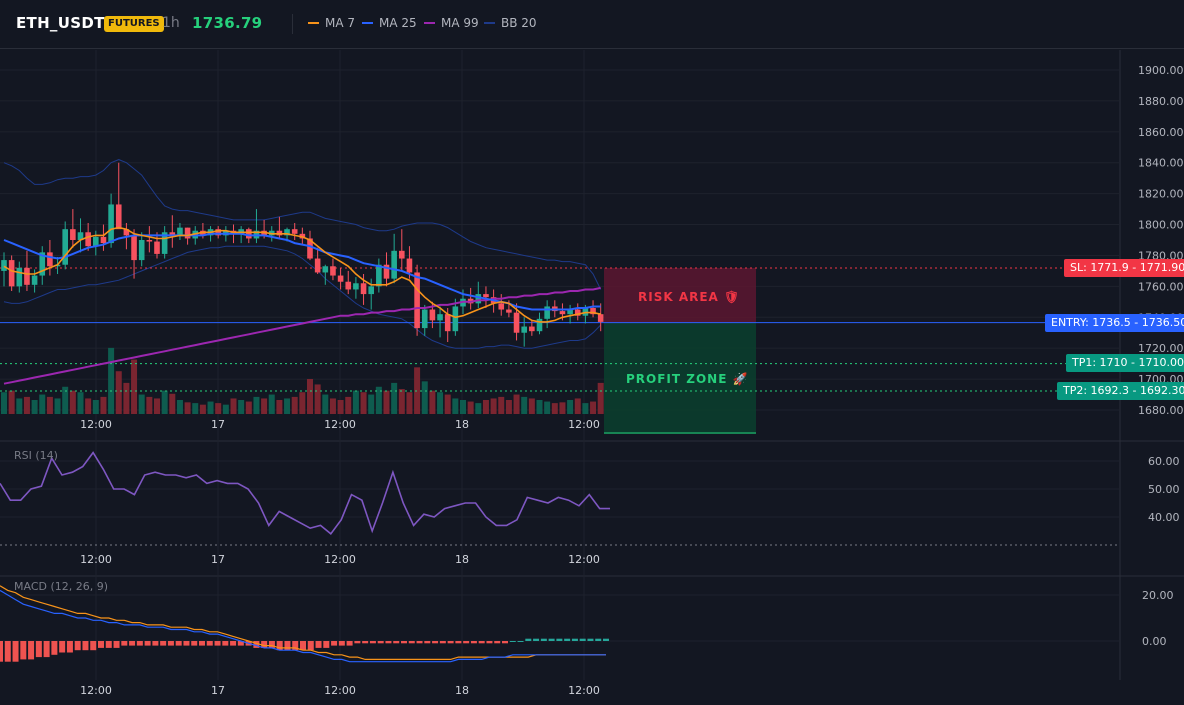  I want to click on price-tick-label: 1760.00, so click(1161, 286).